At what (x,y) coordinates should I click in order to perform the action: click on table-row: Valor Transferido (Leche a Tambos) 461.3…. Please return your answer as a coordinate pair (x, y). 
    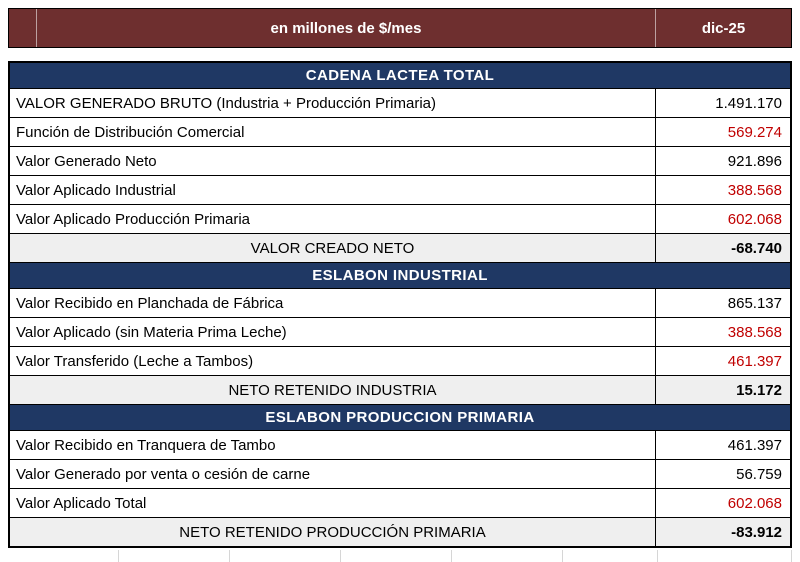
    Looking at the image, I should click on (400, 360).